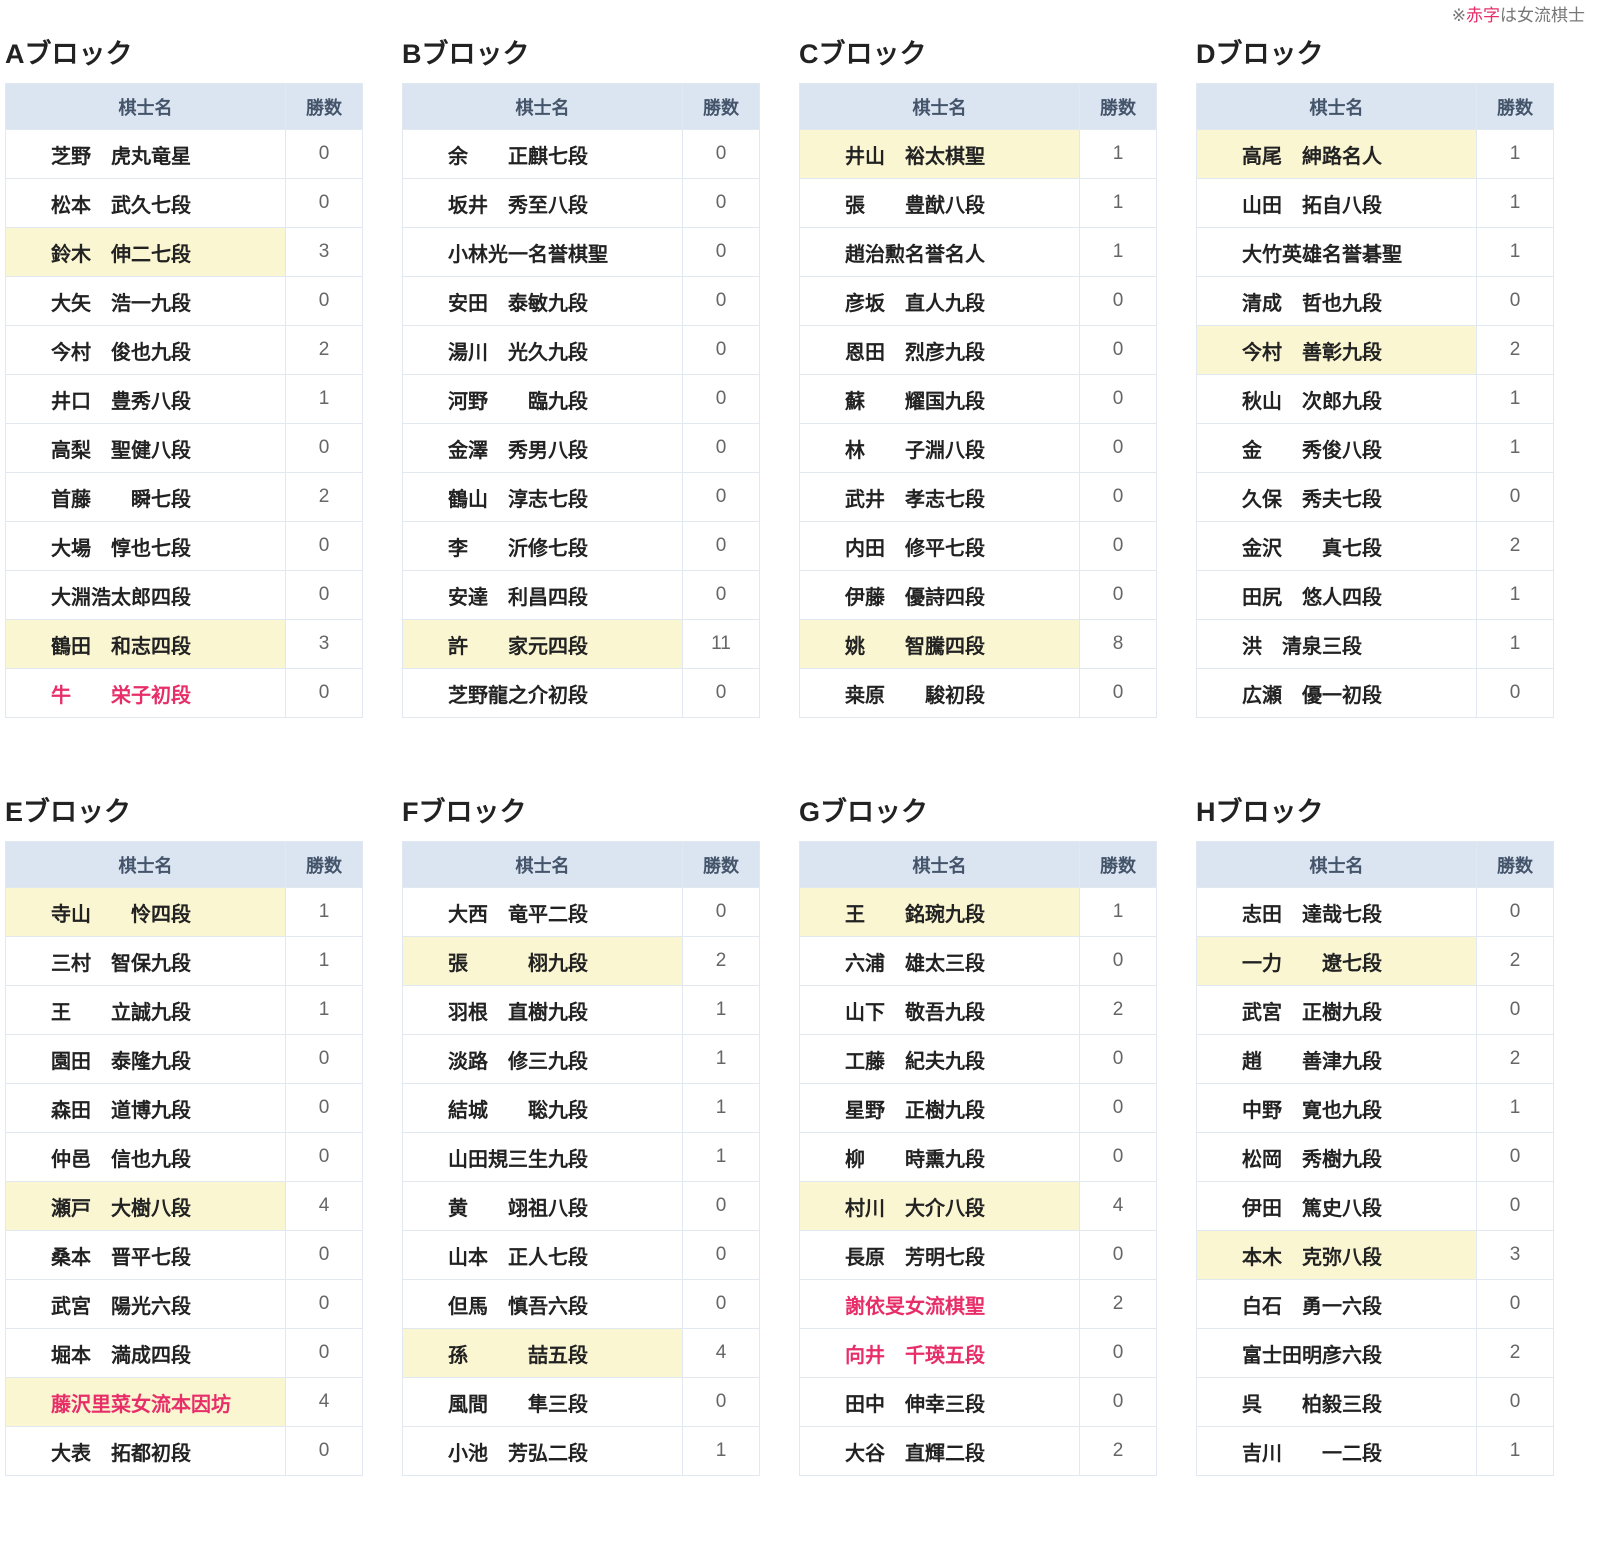  Describe the element at coordinates (581, 1353) in the screenshot. I see `player-row: 孫 喆五段 4` at that location.